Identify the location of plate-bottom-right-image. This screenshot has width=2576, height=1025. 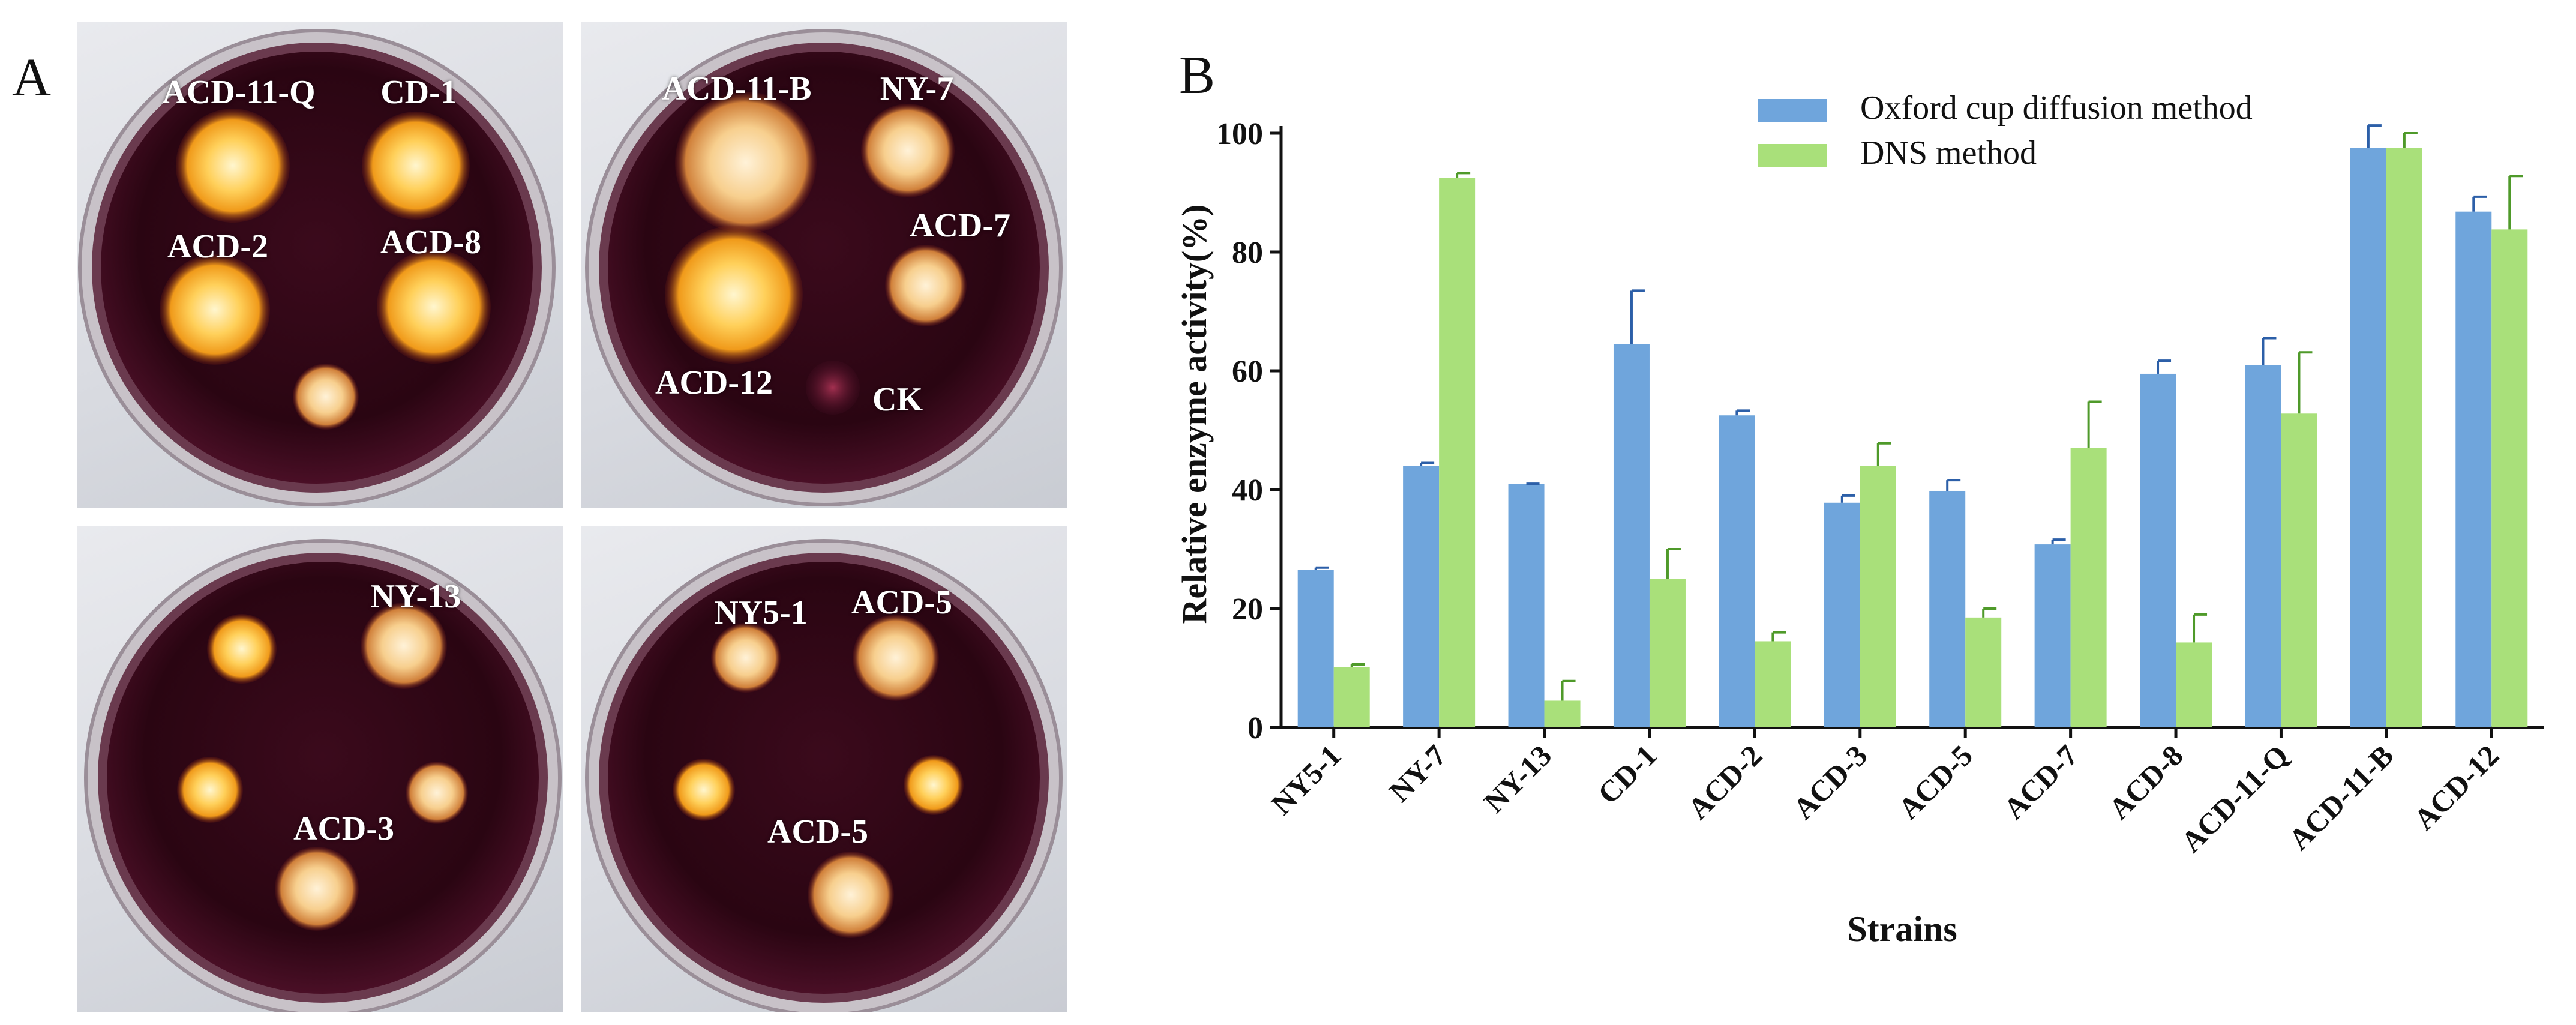
(824, 775).